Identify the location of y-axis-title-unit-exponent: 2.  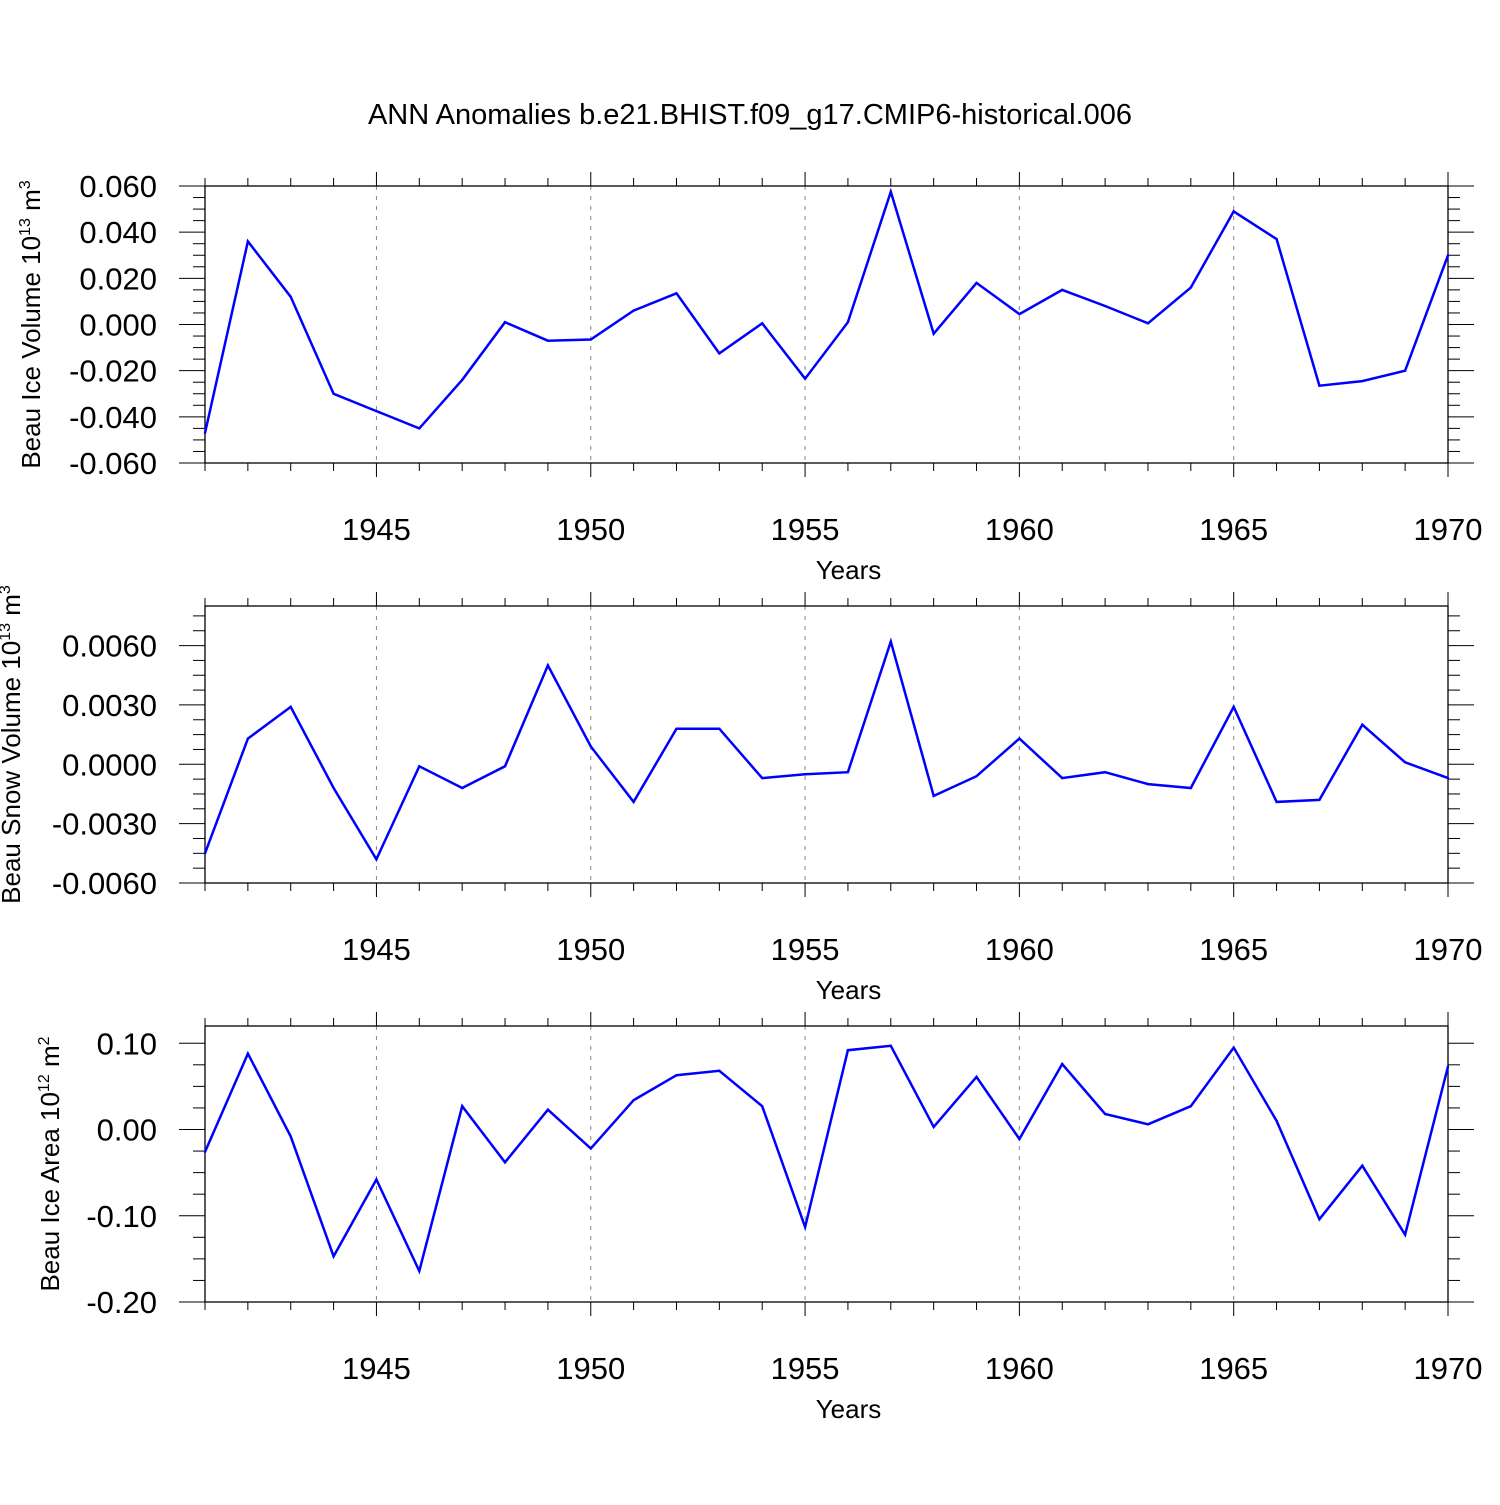
(44, 1040).